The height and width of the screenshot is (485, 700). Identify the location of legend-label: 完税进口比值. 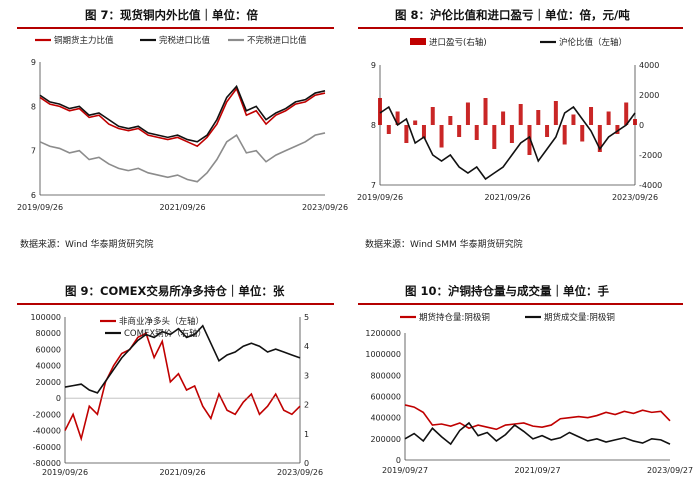
(185, 40).